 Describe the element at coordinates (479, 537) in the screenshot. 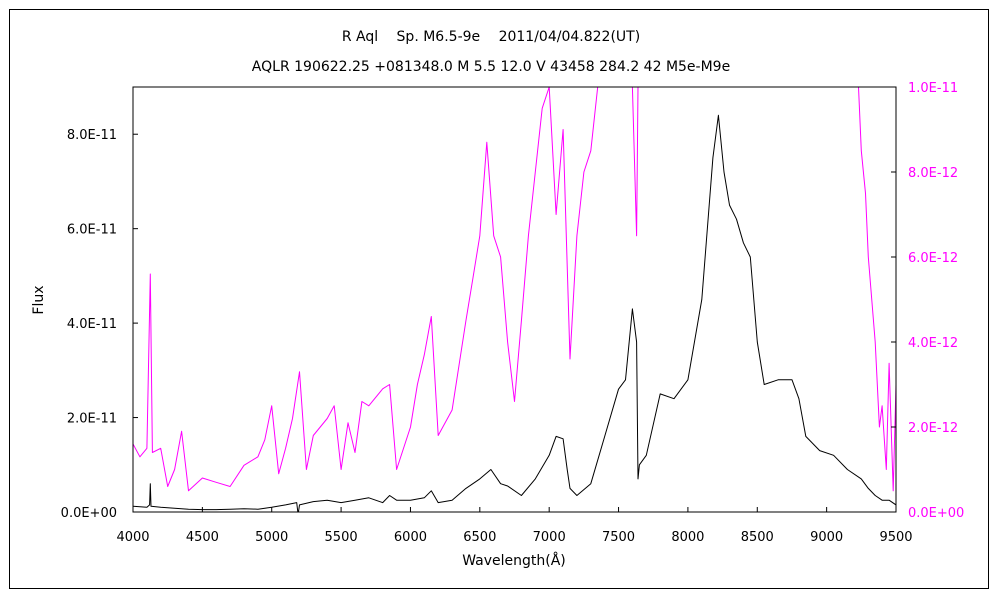

I see `x-tick-label: 6500` at that location.